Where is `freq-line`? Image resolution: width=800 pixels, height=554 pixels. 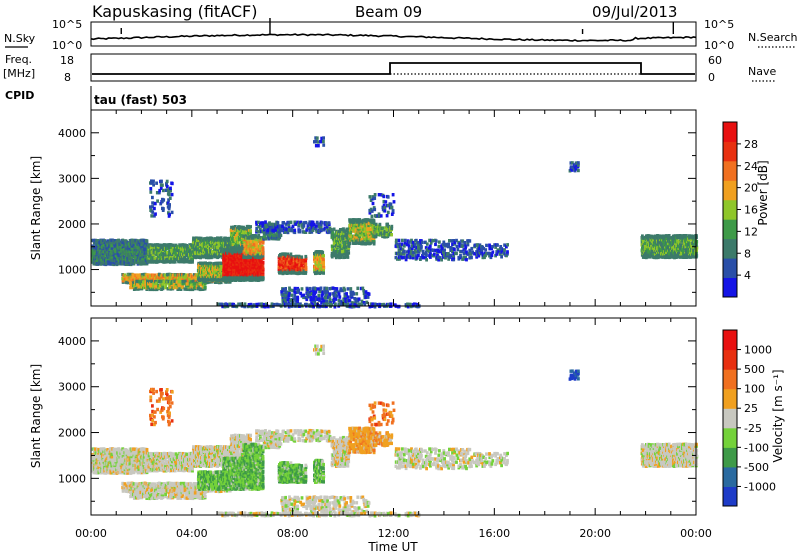 freq-line is located at coordinates (393, 68).